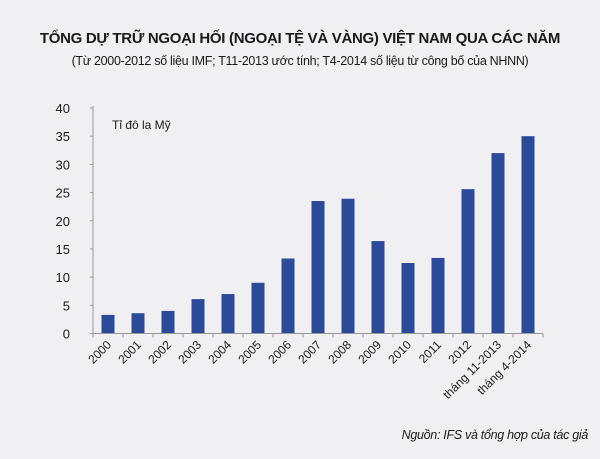 Image resolution: width=600 pixels, height=459 pixels. What do you see at coordinates (430, 351) in the screenshot?
I see `x-tick-label: 2011` at bounding box center [430, 351].